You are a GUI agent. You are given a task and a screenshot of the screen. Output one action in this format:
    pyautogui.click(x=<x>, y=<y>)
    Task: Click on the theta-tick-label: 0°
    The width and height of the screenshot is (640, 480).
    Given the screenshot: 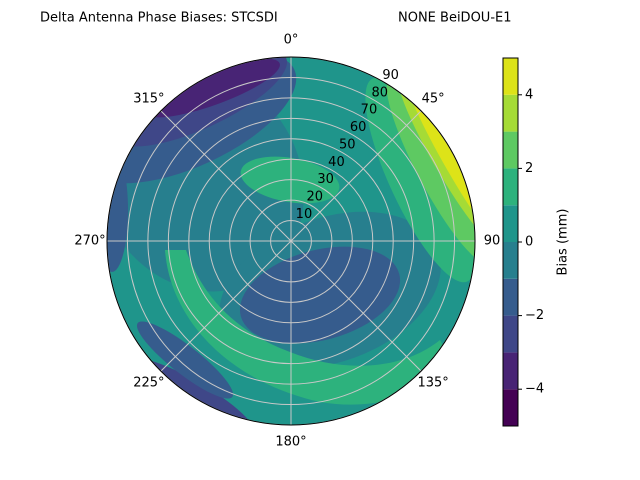 What is the action you would take?
    pyautogui.click(x=291, y=40)
    